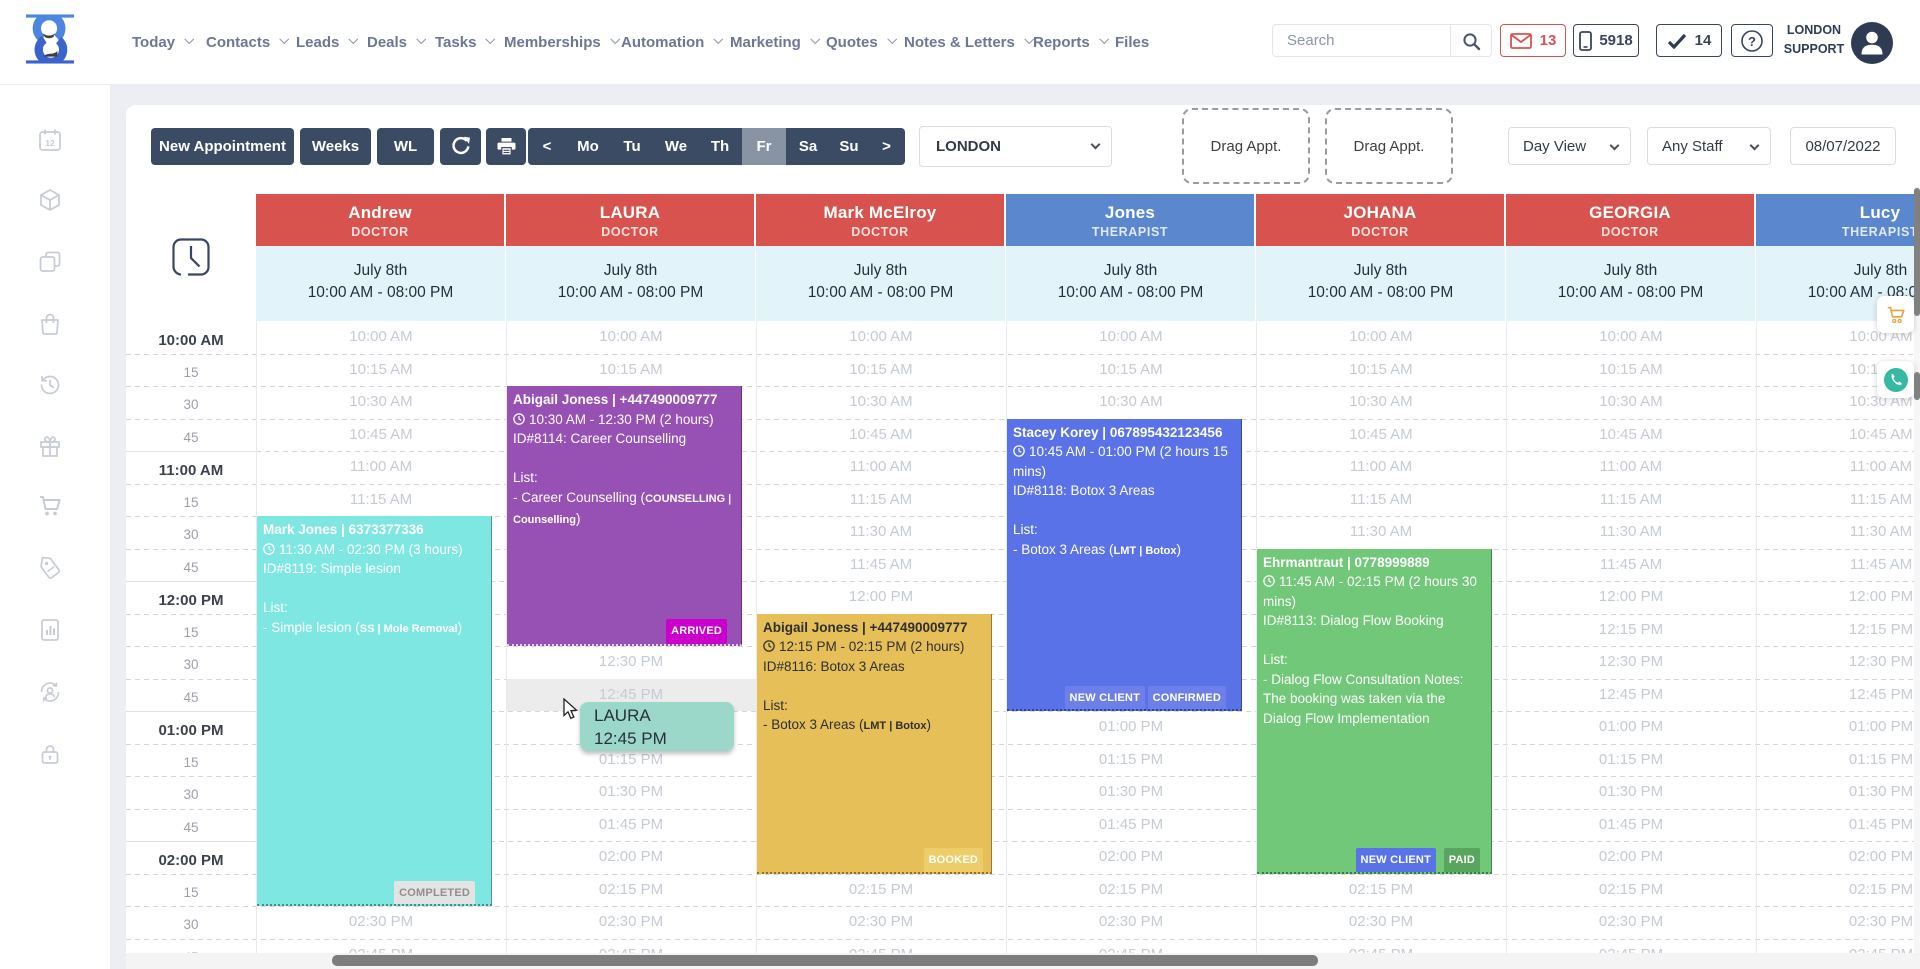  Describe the element at coordinates (50, 143) in the screenshot. I see `svg-text: 12` at that location.